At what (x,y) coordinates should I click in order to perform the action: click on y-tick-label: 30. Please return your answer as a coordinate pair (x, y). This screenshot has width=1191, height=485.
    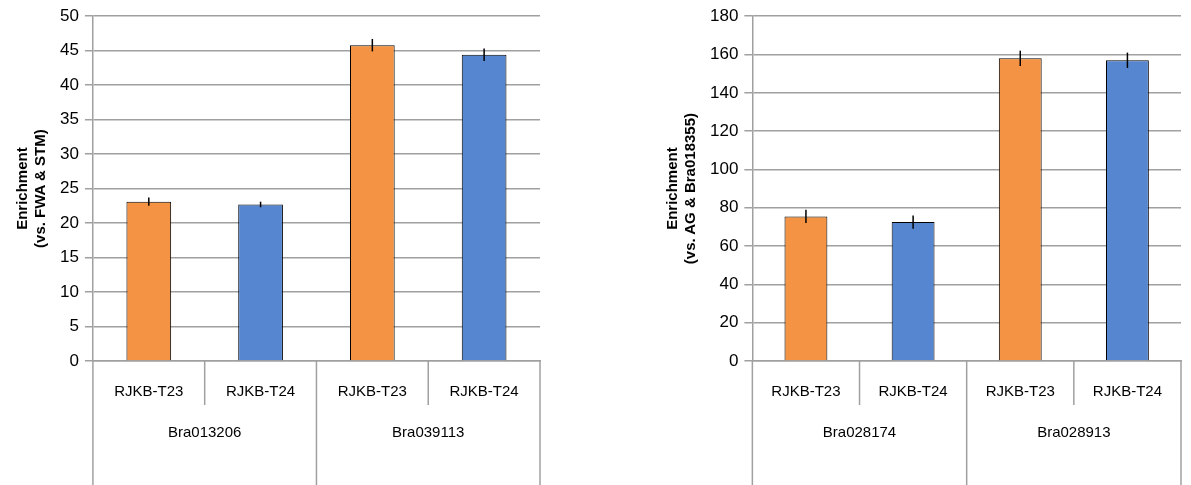
    Looking at the image, I should click on (69, 153).